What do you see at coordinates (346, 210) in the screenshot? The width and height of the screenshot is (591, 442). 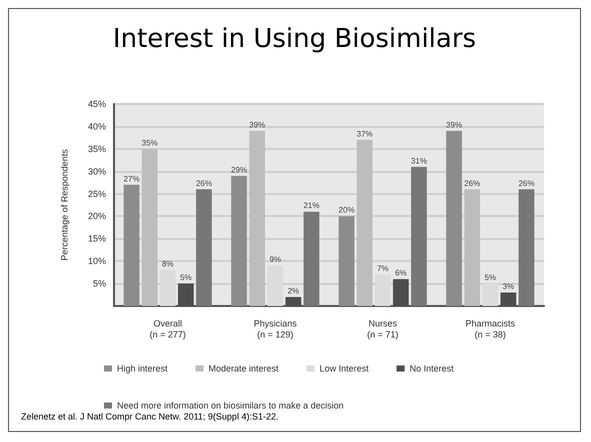 I see `data-label: 20%` at bounding box center [346, 210].